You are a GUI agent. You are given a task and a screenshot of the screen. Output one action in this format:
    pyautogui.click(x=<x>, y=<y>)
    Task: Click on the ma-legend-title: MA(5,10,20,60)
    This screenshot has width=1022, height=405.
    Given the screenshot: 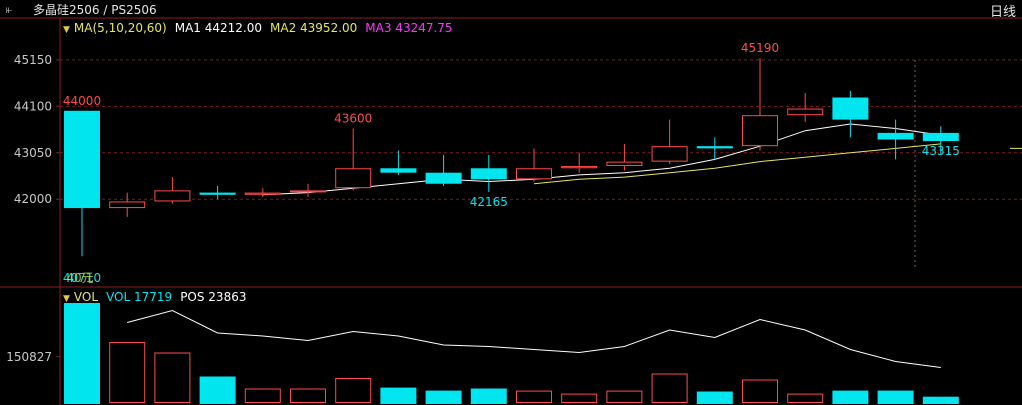 What is the action you would take?
    pyautogui.click(x=120, y=28)
    